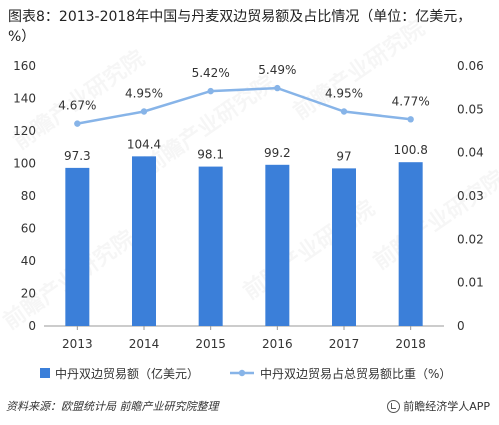 The image size is (499, 425). I want to click on bar-value-label: 98.1, so click(210, 155).